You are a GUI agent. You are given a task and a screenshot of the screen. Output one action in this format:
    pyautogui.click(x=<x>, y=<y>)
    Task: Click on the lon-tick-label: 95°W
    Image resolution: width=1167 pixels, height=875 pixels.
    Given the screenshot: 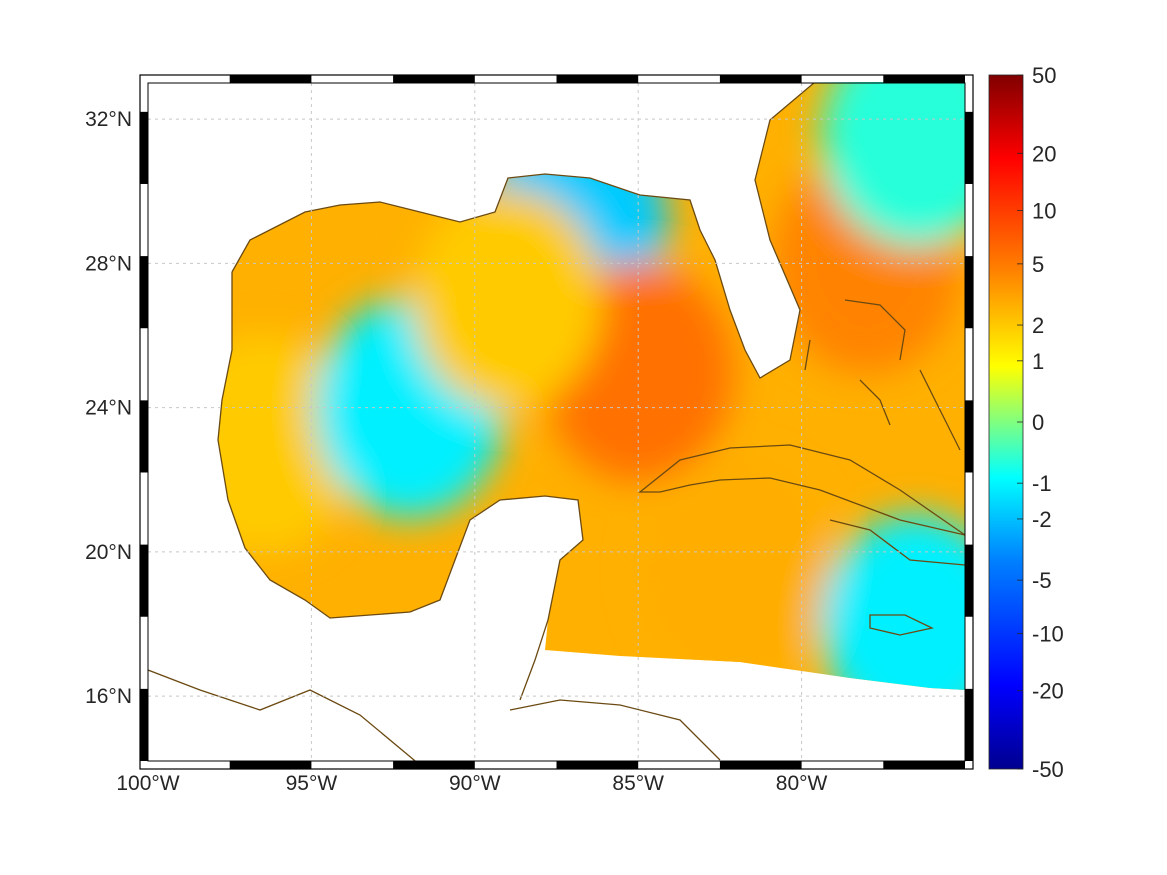 What is the action you would take?
    pyautogui.click(x=312, y=783)
    